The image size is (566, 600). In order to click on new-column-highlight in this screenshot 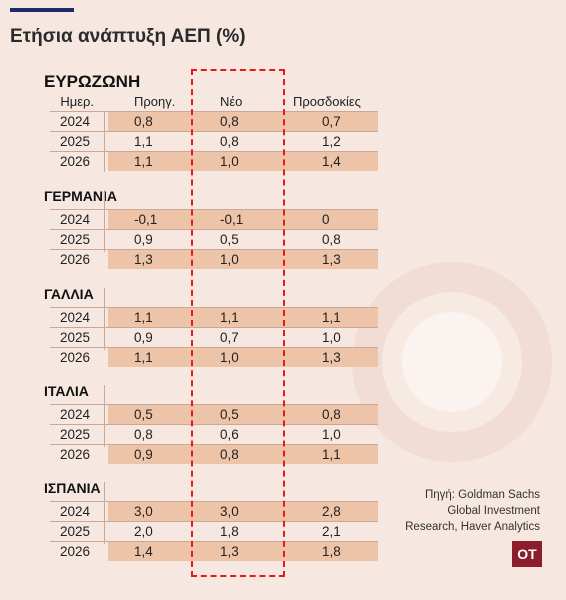, I will do `click(238, 323)`.